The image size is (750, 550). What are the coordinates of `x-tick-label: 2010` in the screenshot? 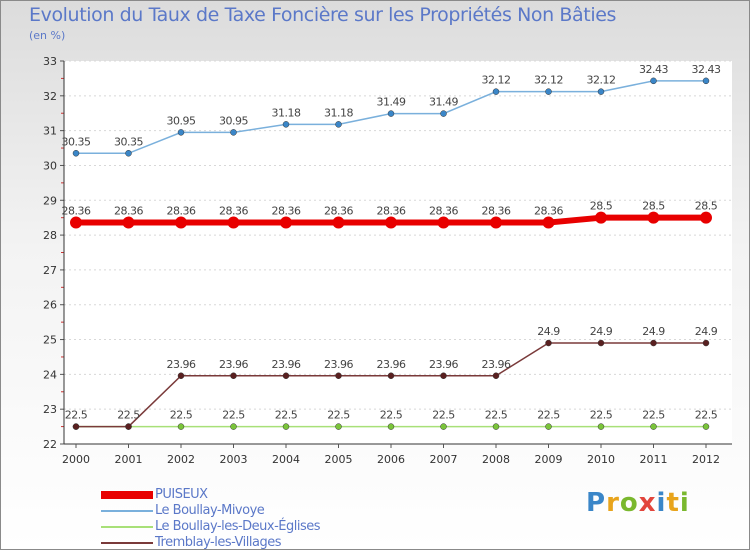 It's located at (601, 459).